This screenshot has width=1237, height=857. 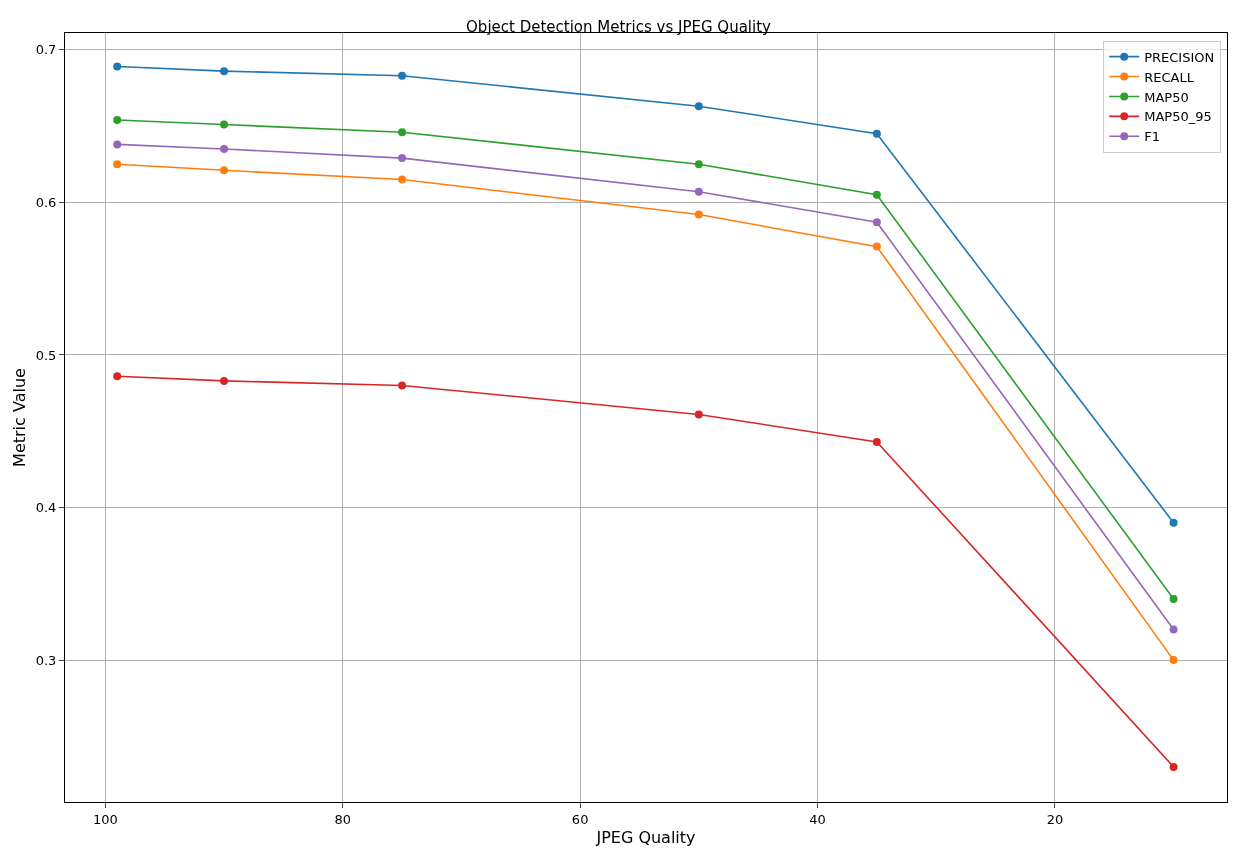 I want to click on y-tick-label: 0.3, so click(x=46, y=660).